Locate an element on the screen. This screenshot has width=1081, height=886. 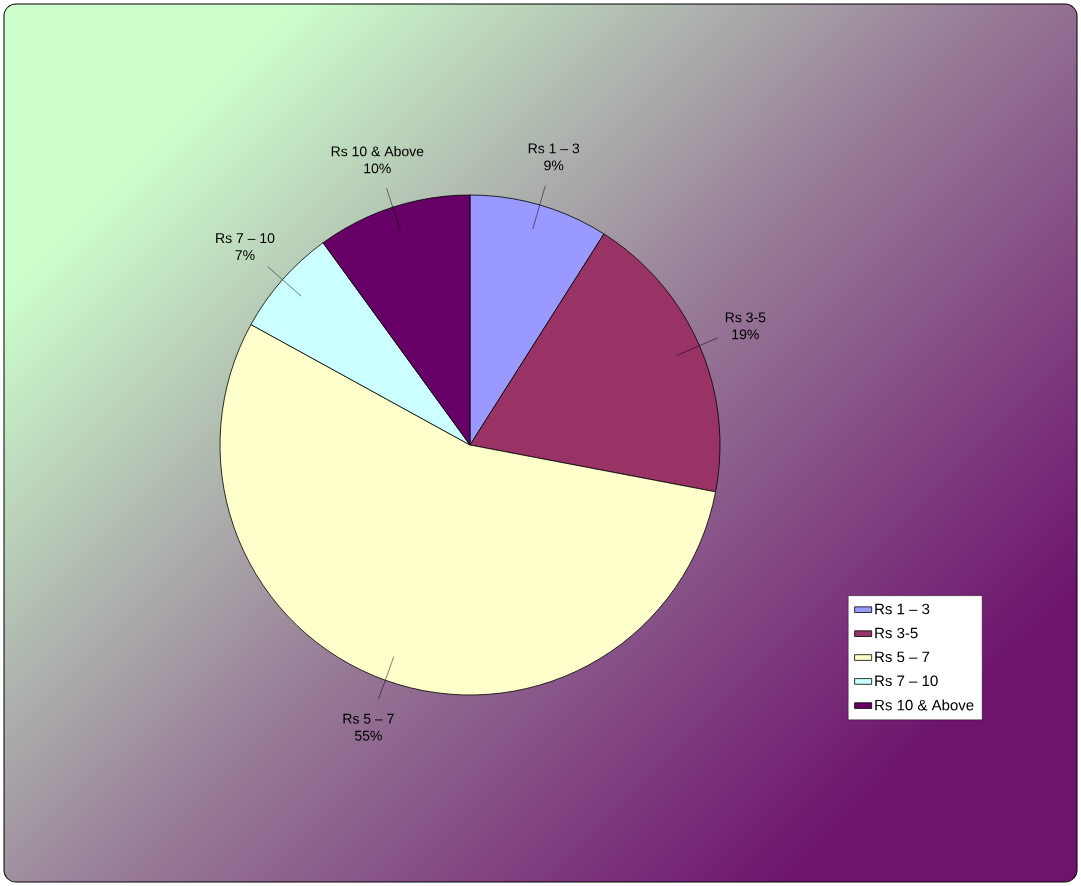
slice-label: Rs 3-5 is located at coordinates (745, 317).